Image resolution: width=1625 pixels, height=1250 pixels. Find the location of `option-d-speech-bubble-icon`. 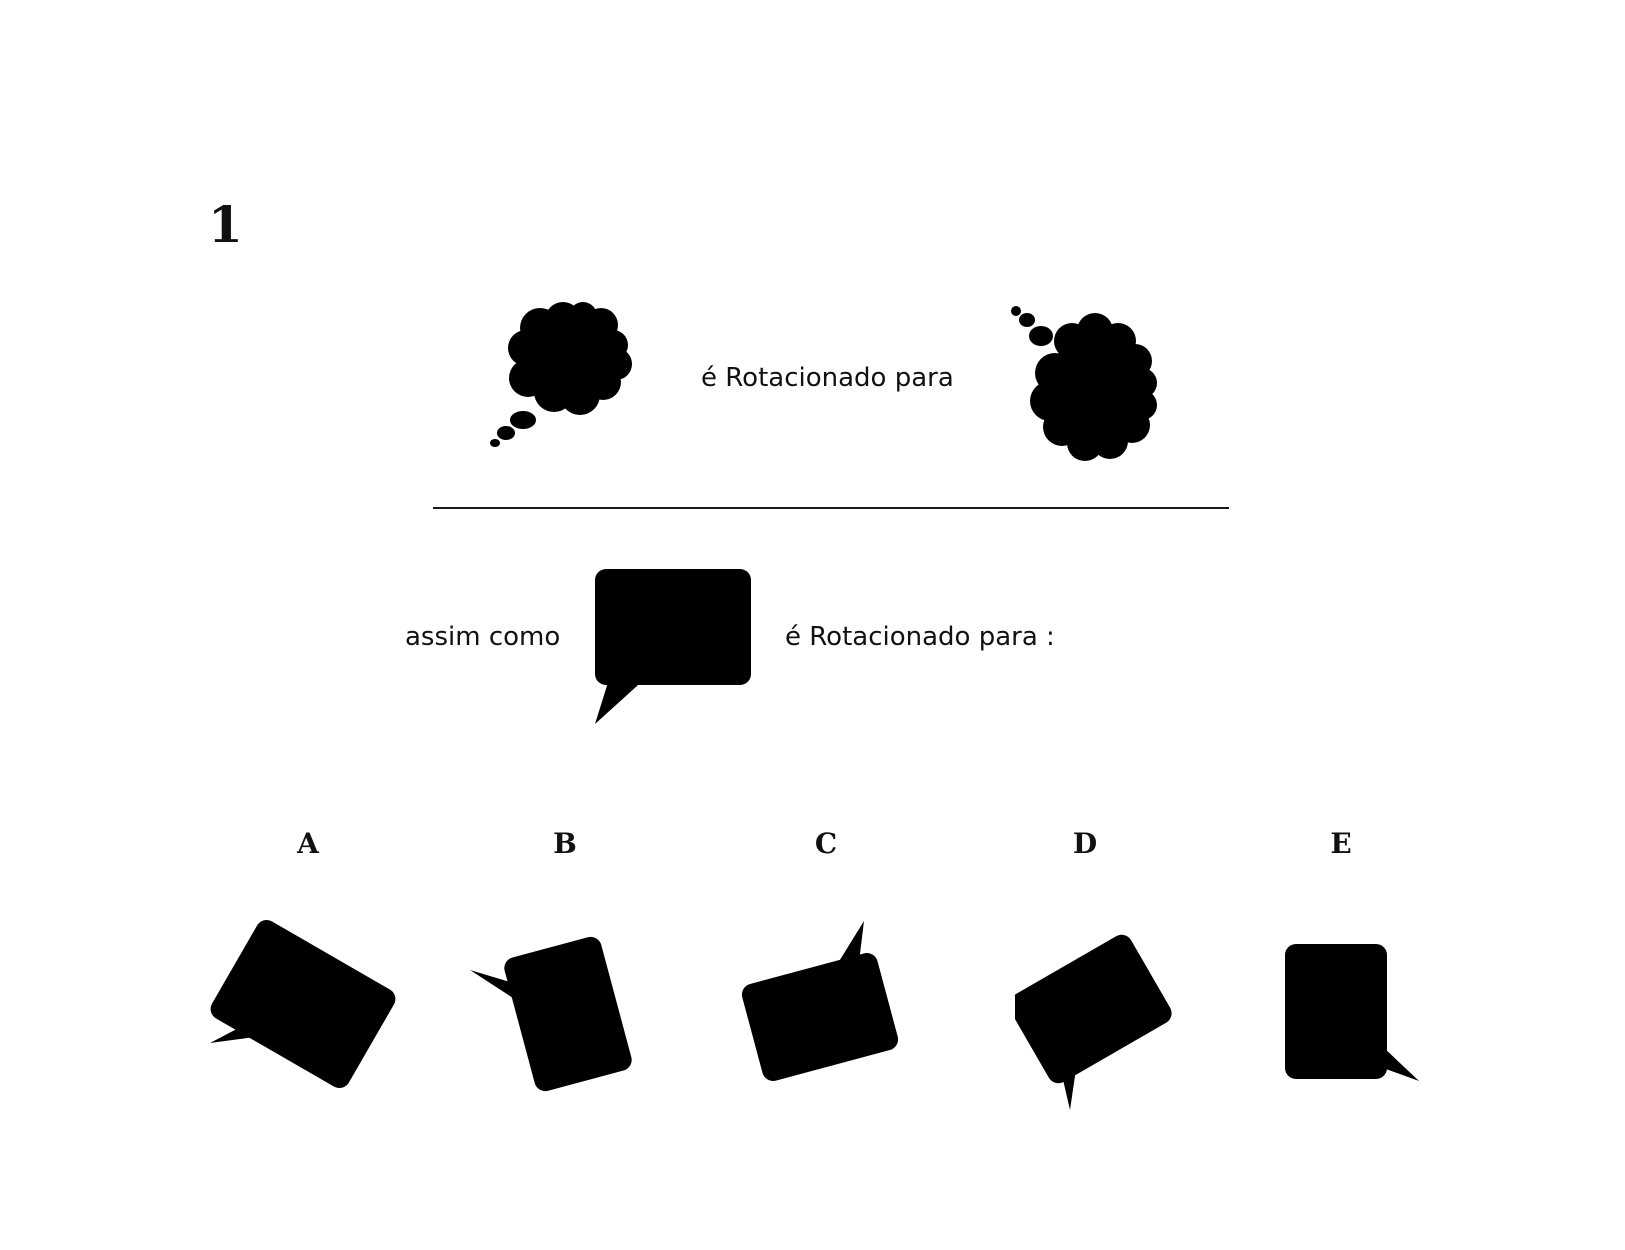

option-d-speech-bubble-icon is located at coordinates (1105, 1020).